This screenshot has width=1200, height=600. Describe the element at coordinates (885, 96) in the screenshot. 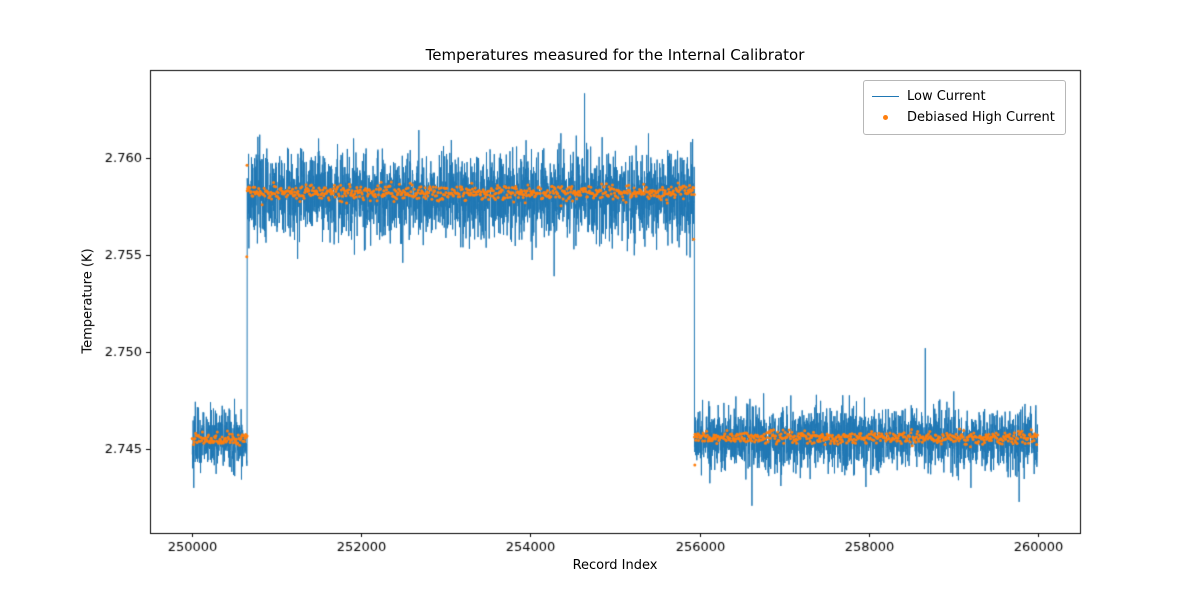

I see `legend-line-sample-icon` at that location.